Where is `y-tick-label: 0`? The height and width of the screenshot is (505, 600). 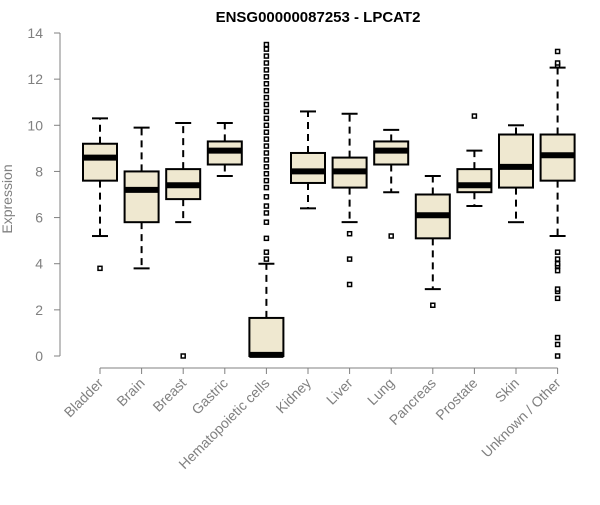 y-tick-label: 0 is located at coordinates (39, 356).